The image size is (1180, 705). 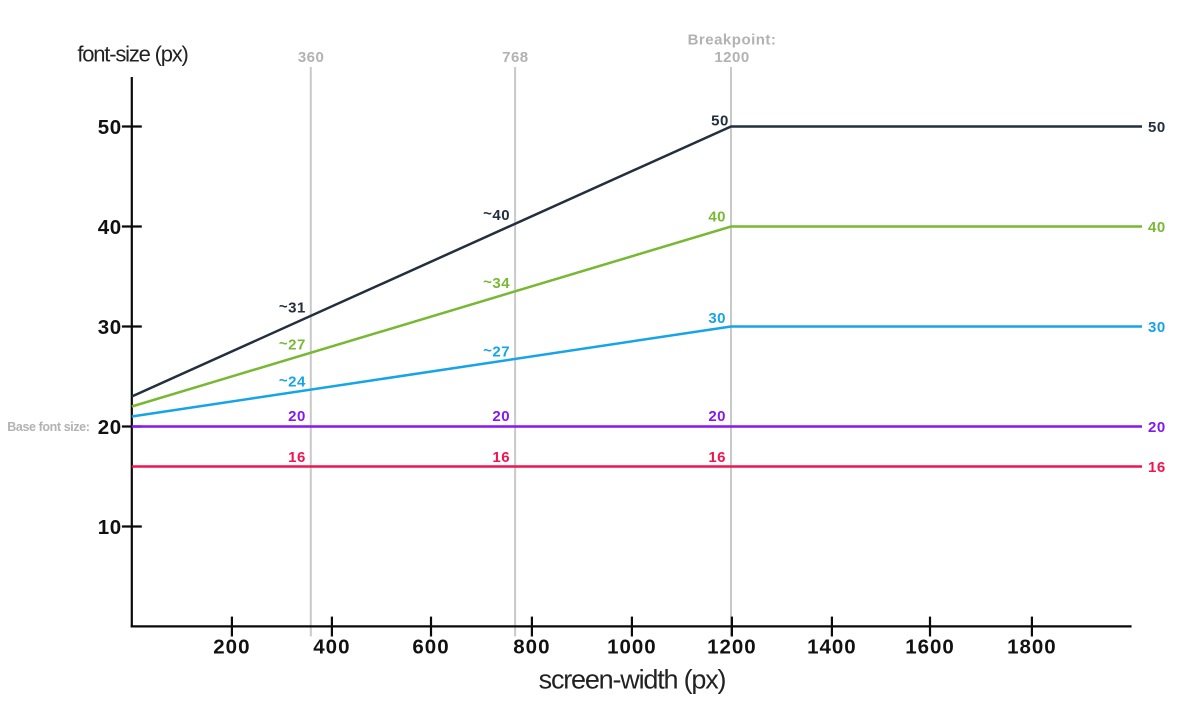 I want to click on svg-text: 1800, so click(x=1032, y=647).